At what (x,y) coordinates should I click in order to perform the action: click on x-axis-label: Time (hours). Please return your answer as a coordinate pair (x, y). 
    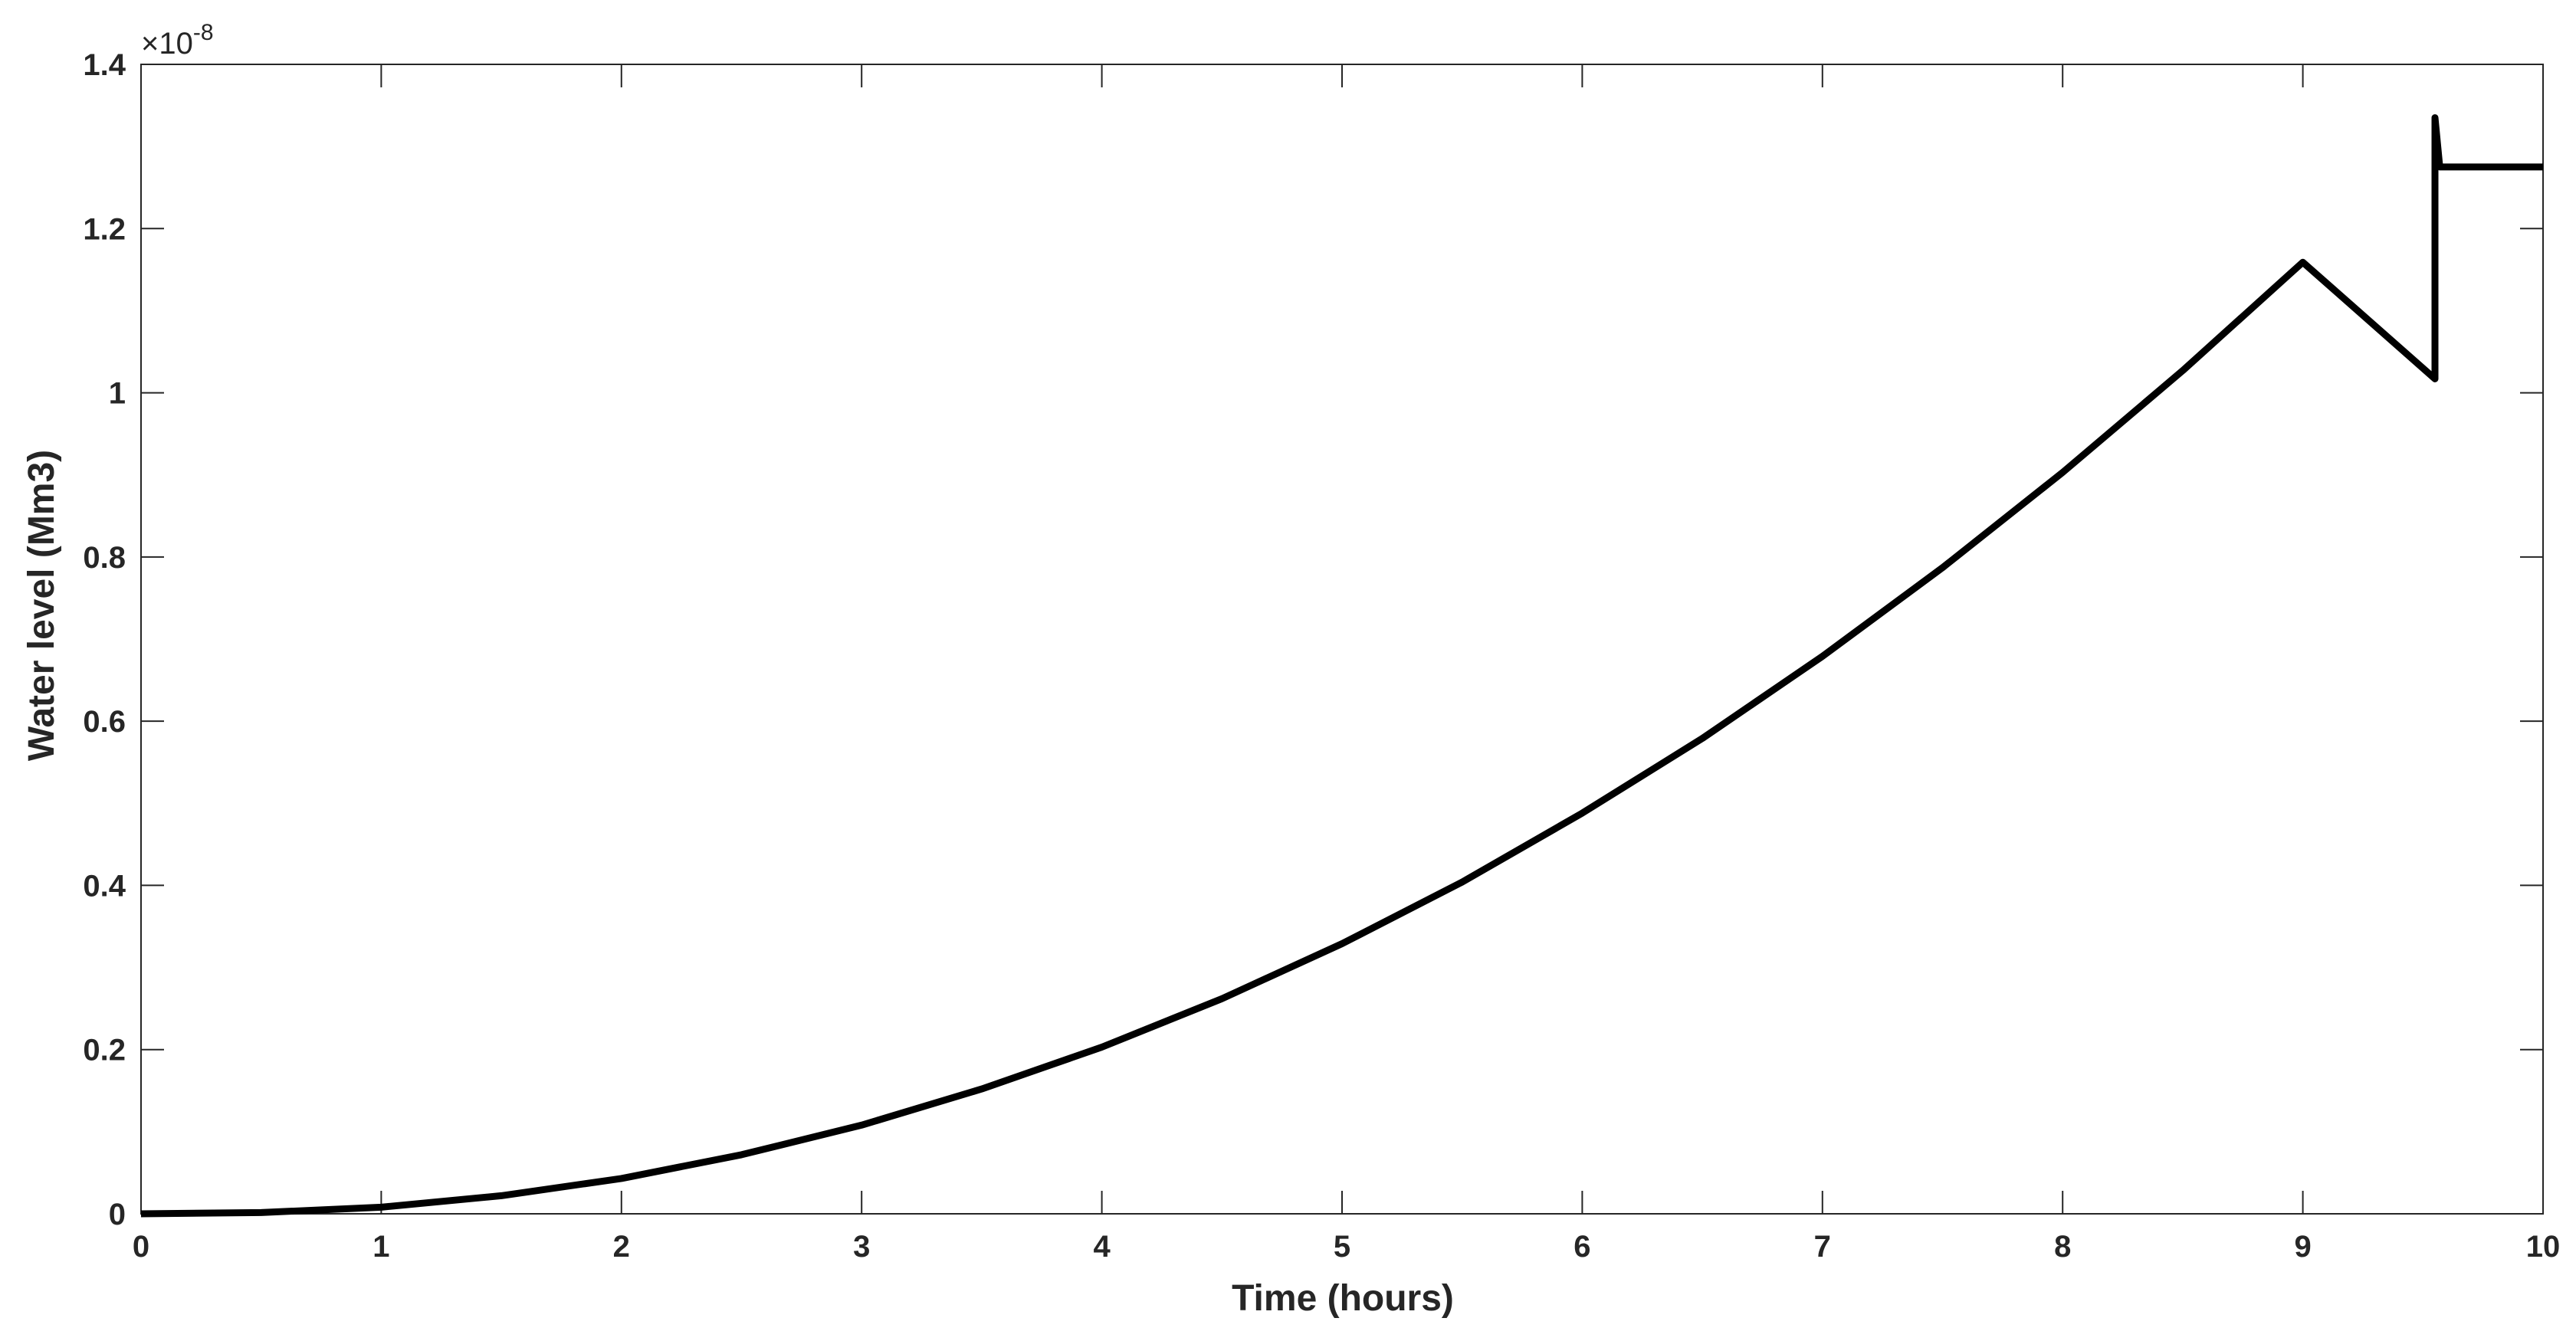
    Looking at the image, I should click on (1343, 1298).